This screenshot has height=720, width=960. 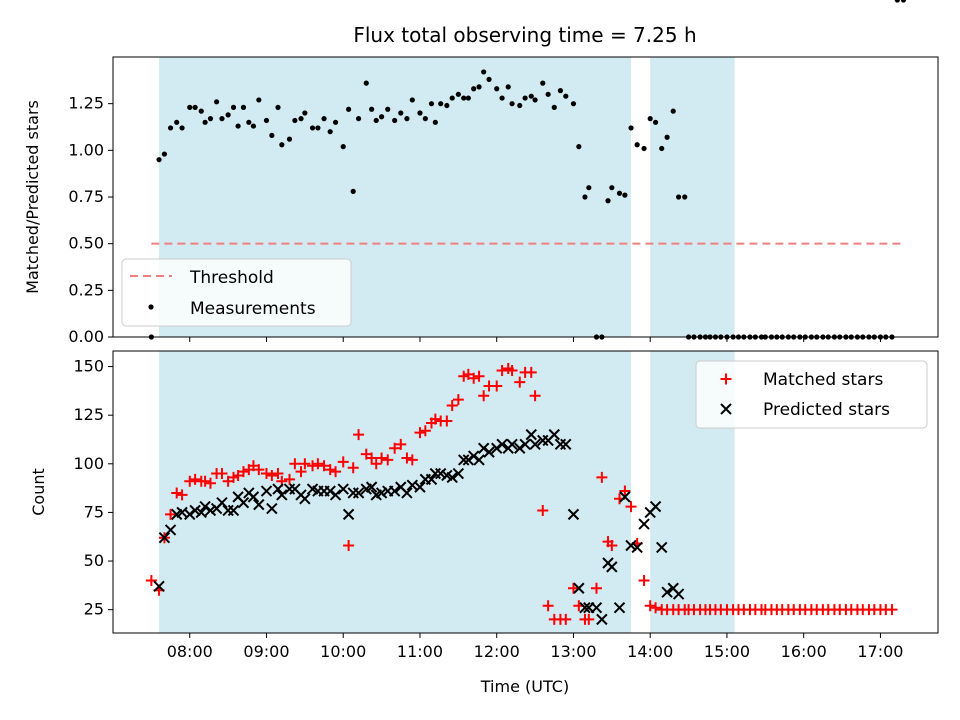 I want to click on legend-top: Threshold Measurements, so click(x=236, y=292).